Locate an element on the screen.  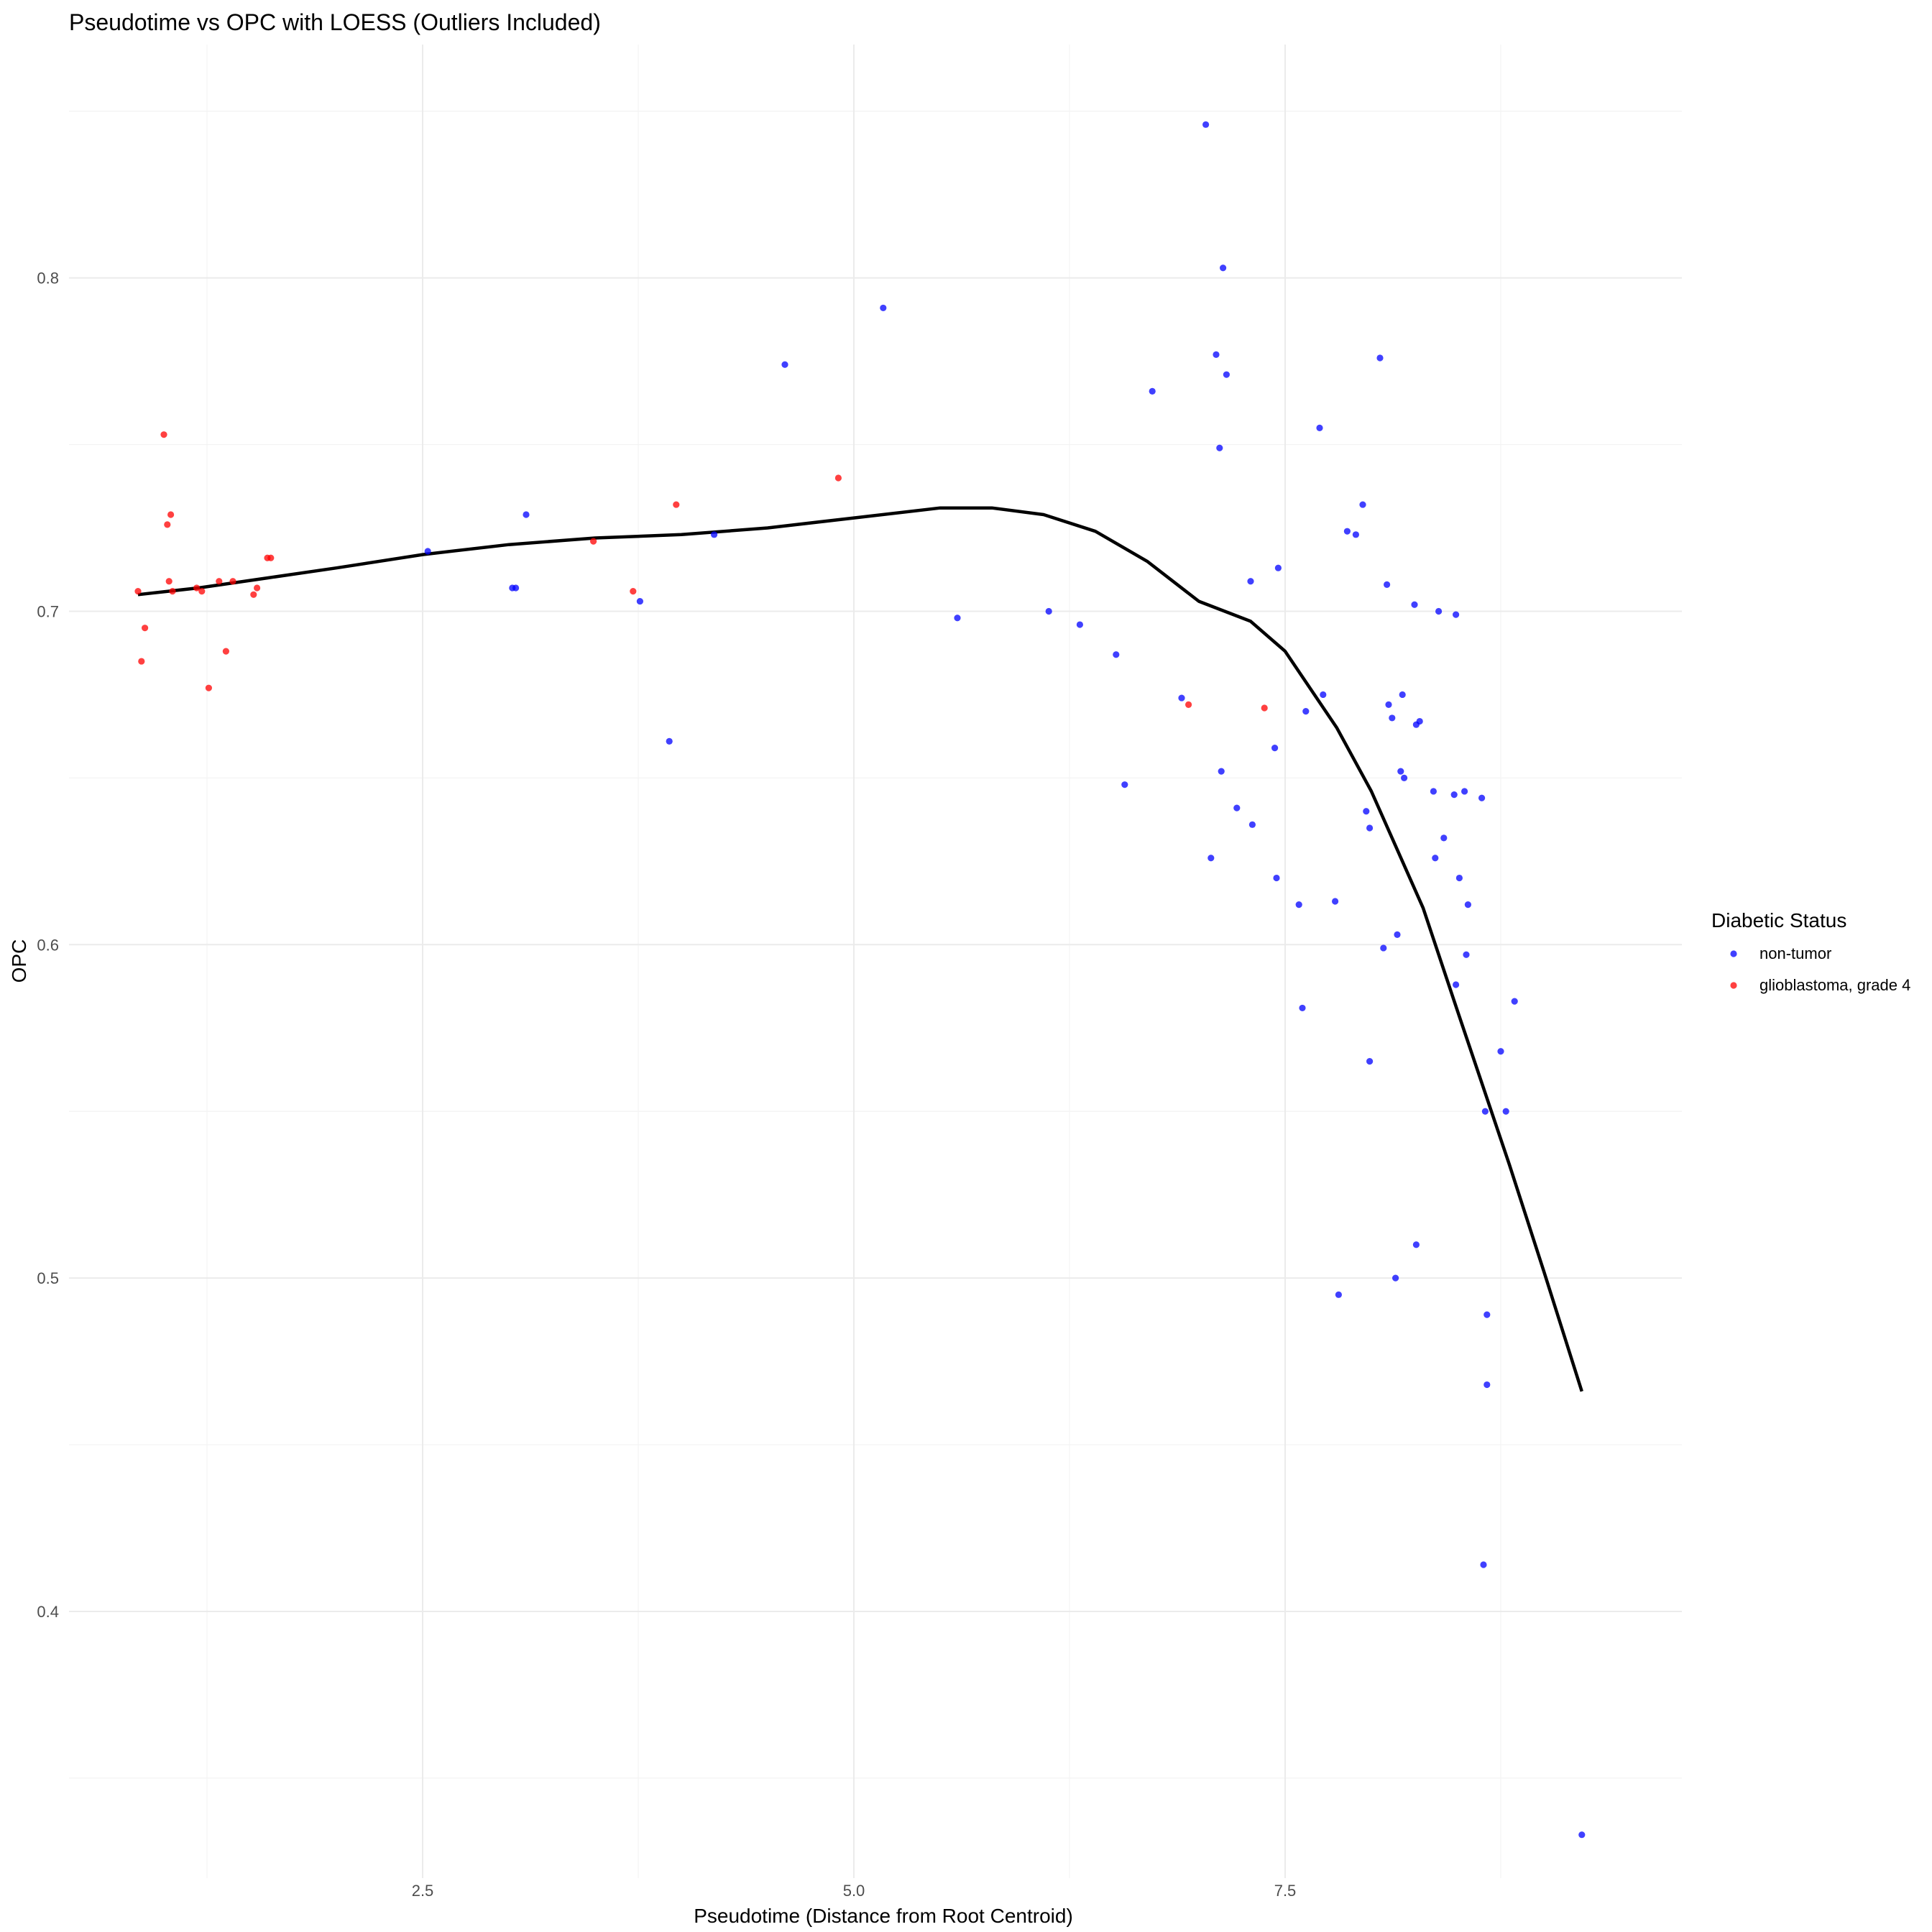
y-tick-label: 0.6 is located at coordinates (48, 945).